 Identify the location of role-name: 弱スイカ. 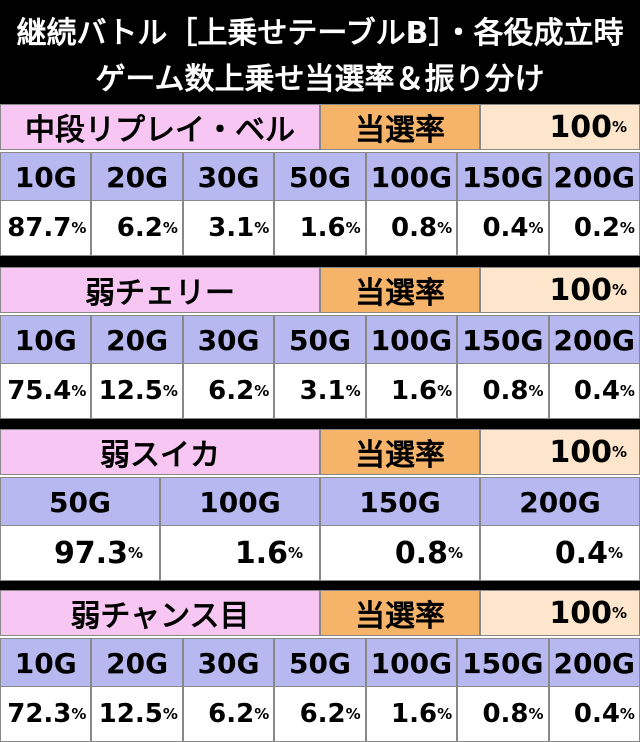
(160, 452).